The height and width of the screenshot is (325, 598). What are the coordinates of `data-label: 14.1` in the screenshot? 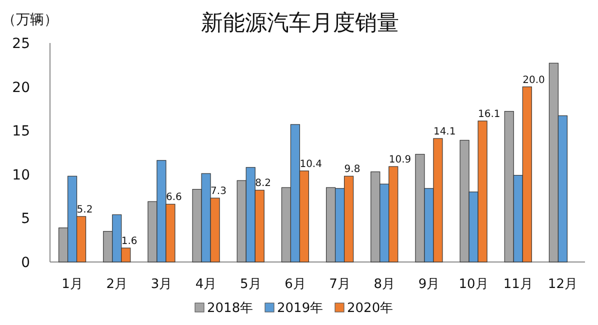 It's located at (444, 132).